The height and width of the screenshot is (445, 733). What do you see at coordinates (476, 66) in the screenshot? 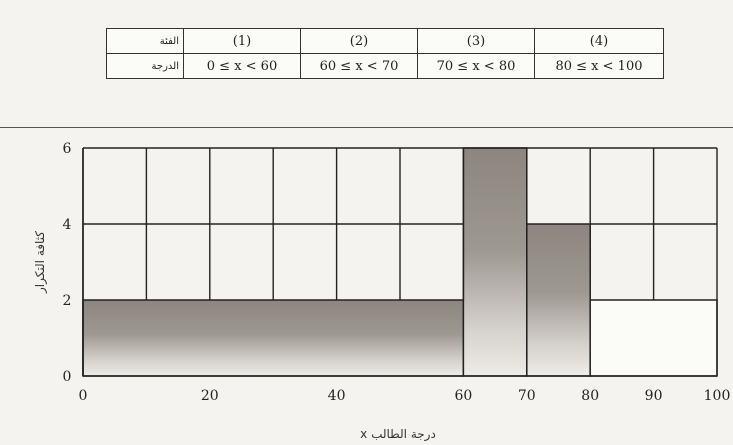
I see `class-range-3: 70 ≤ x < 80` at bounding box center [476, 66].